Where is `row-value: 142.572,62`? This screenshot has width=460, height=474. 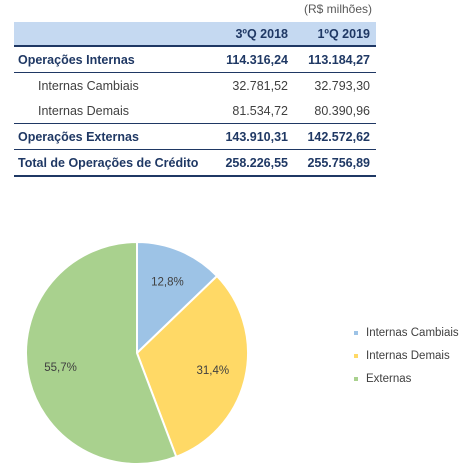
row-value: 142.572,62 is located at coordinates (335, 136).